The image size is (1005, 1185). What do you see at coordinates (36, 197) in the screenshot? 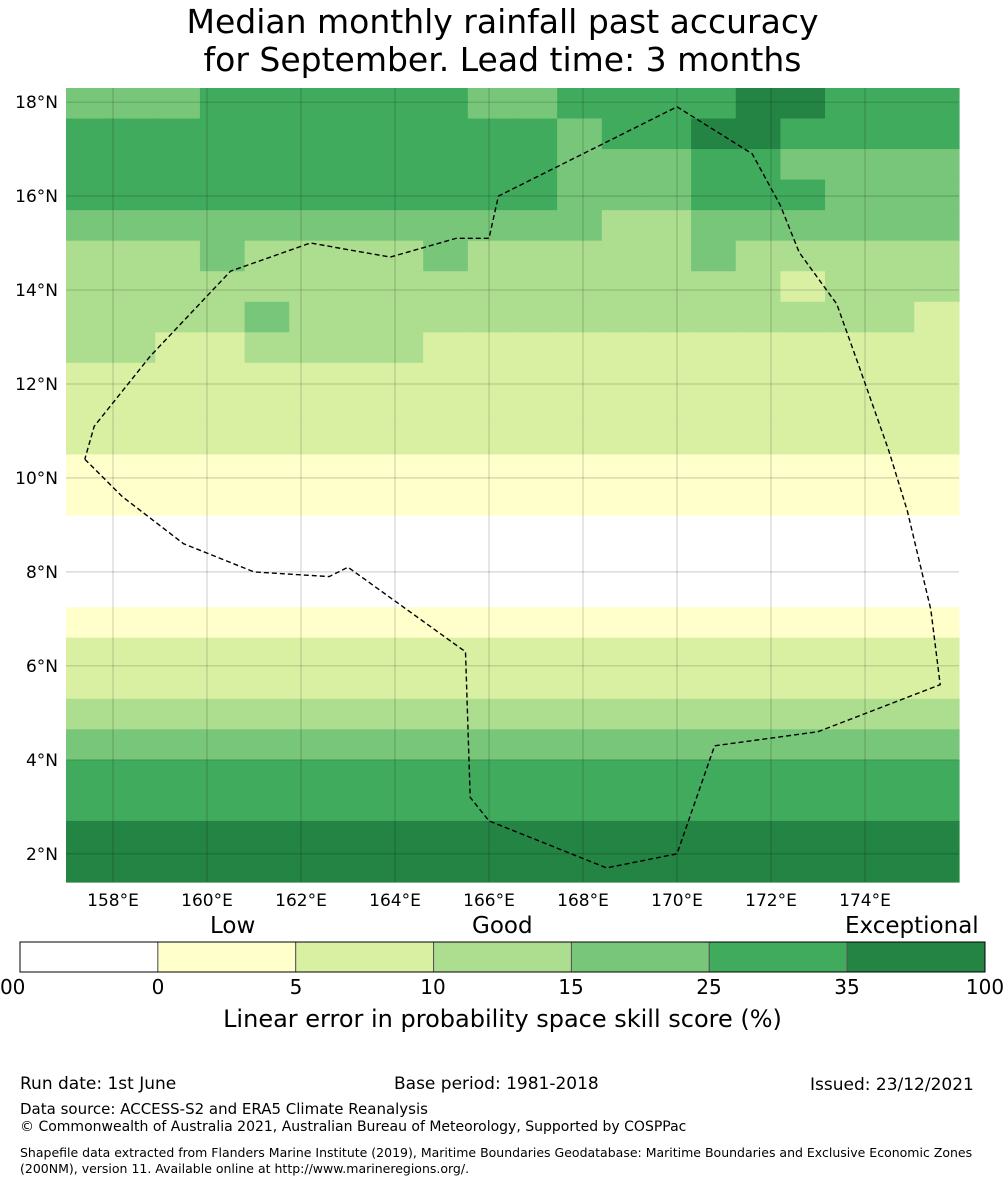
I see `latitude-tick-label: 16°N` at bounding box center [36, 197].